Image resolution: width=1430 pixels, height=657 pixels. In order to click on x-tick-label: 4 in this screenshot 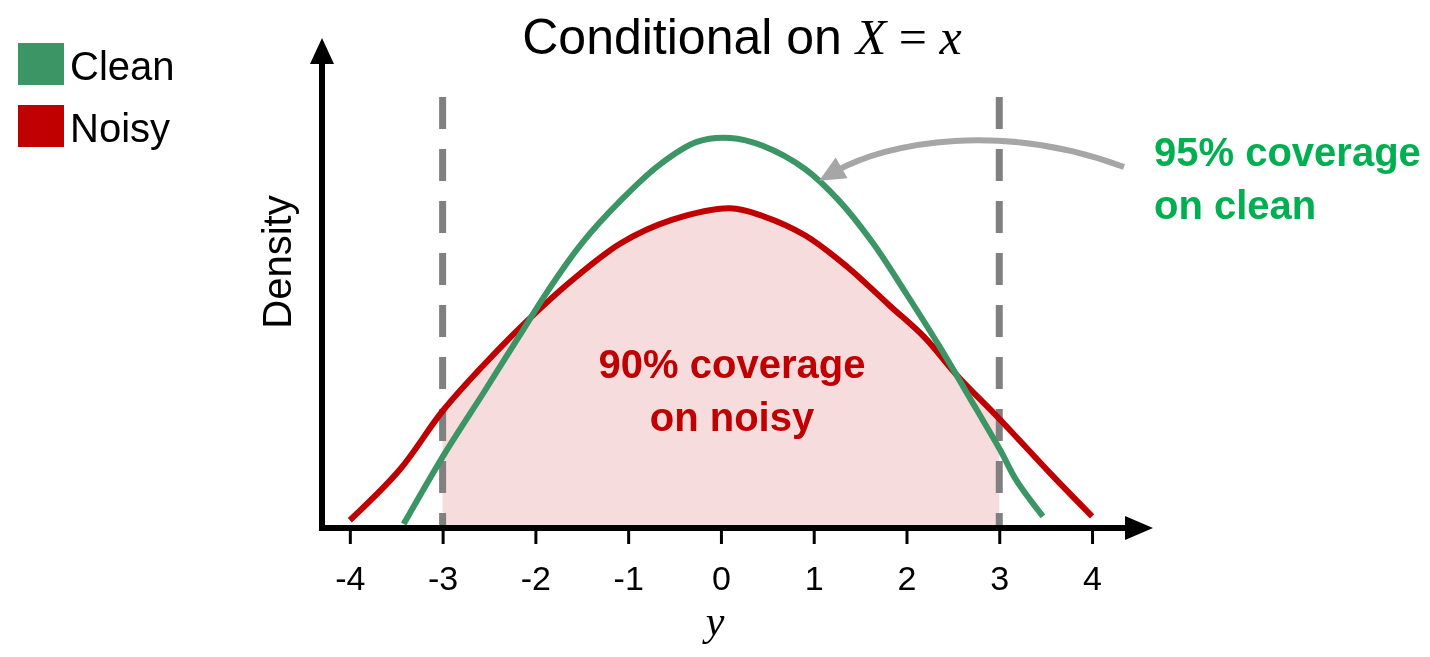, I will do `click(1093, 577)`.